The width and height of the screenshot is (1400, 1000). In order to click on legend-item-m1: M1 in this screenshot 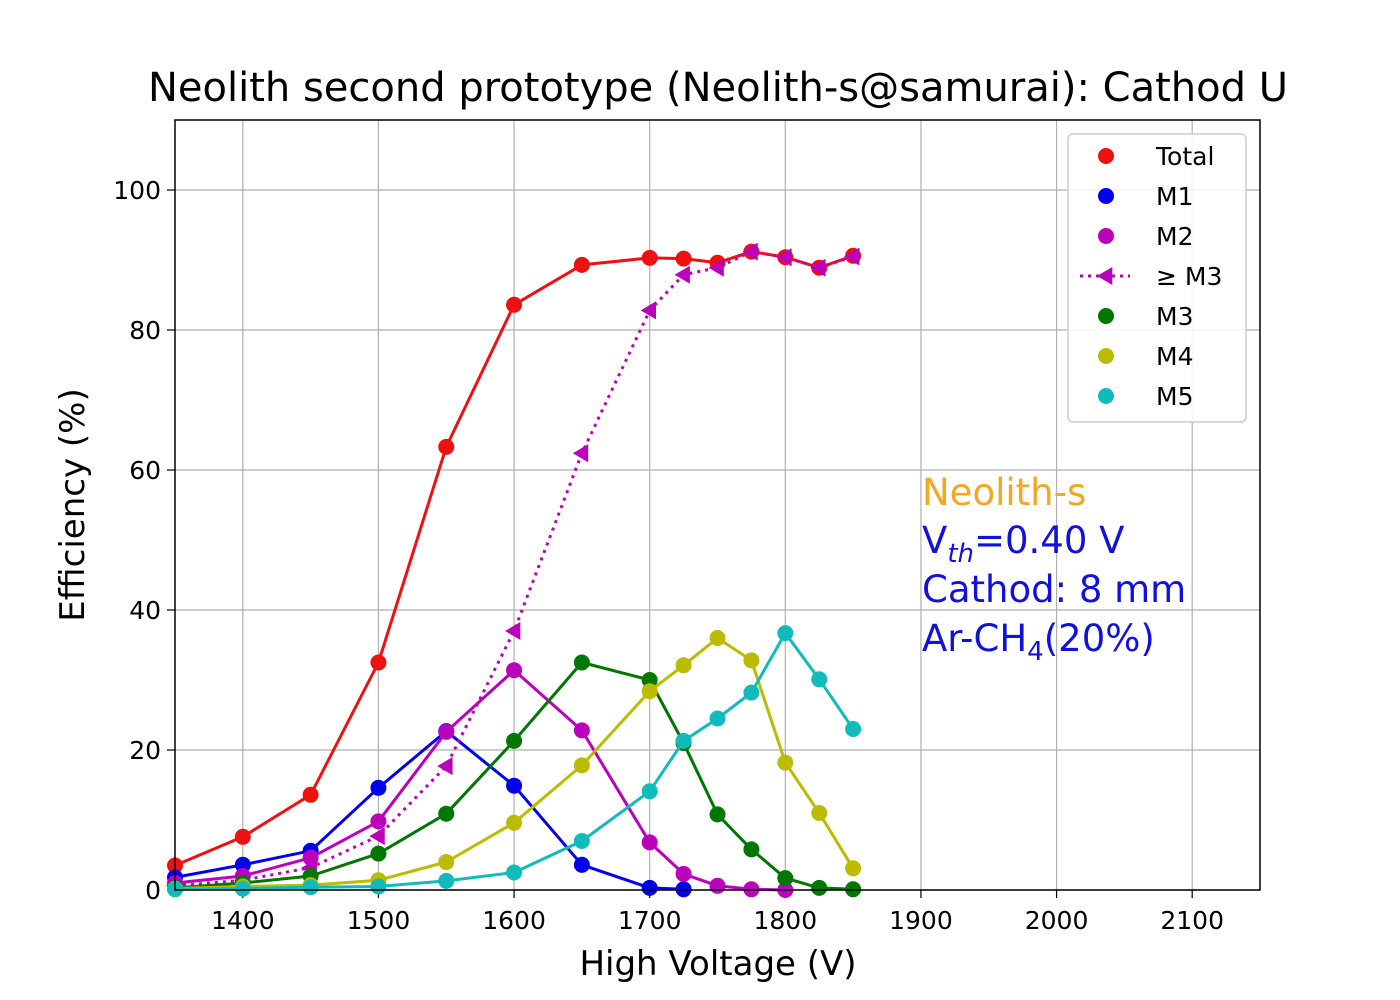, I will do `click(1145, 196)`.